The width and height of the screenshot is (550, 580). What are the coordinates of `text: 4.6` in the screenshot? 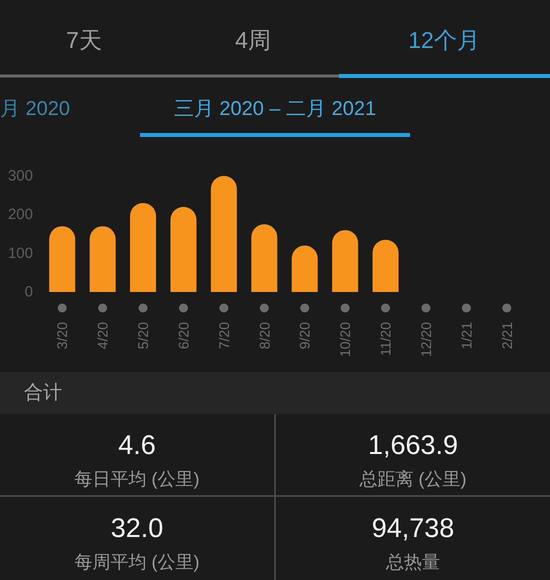 It's located at (137, 445).